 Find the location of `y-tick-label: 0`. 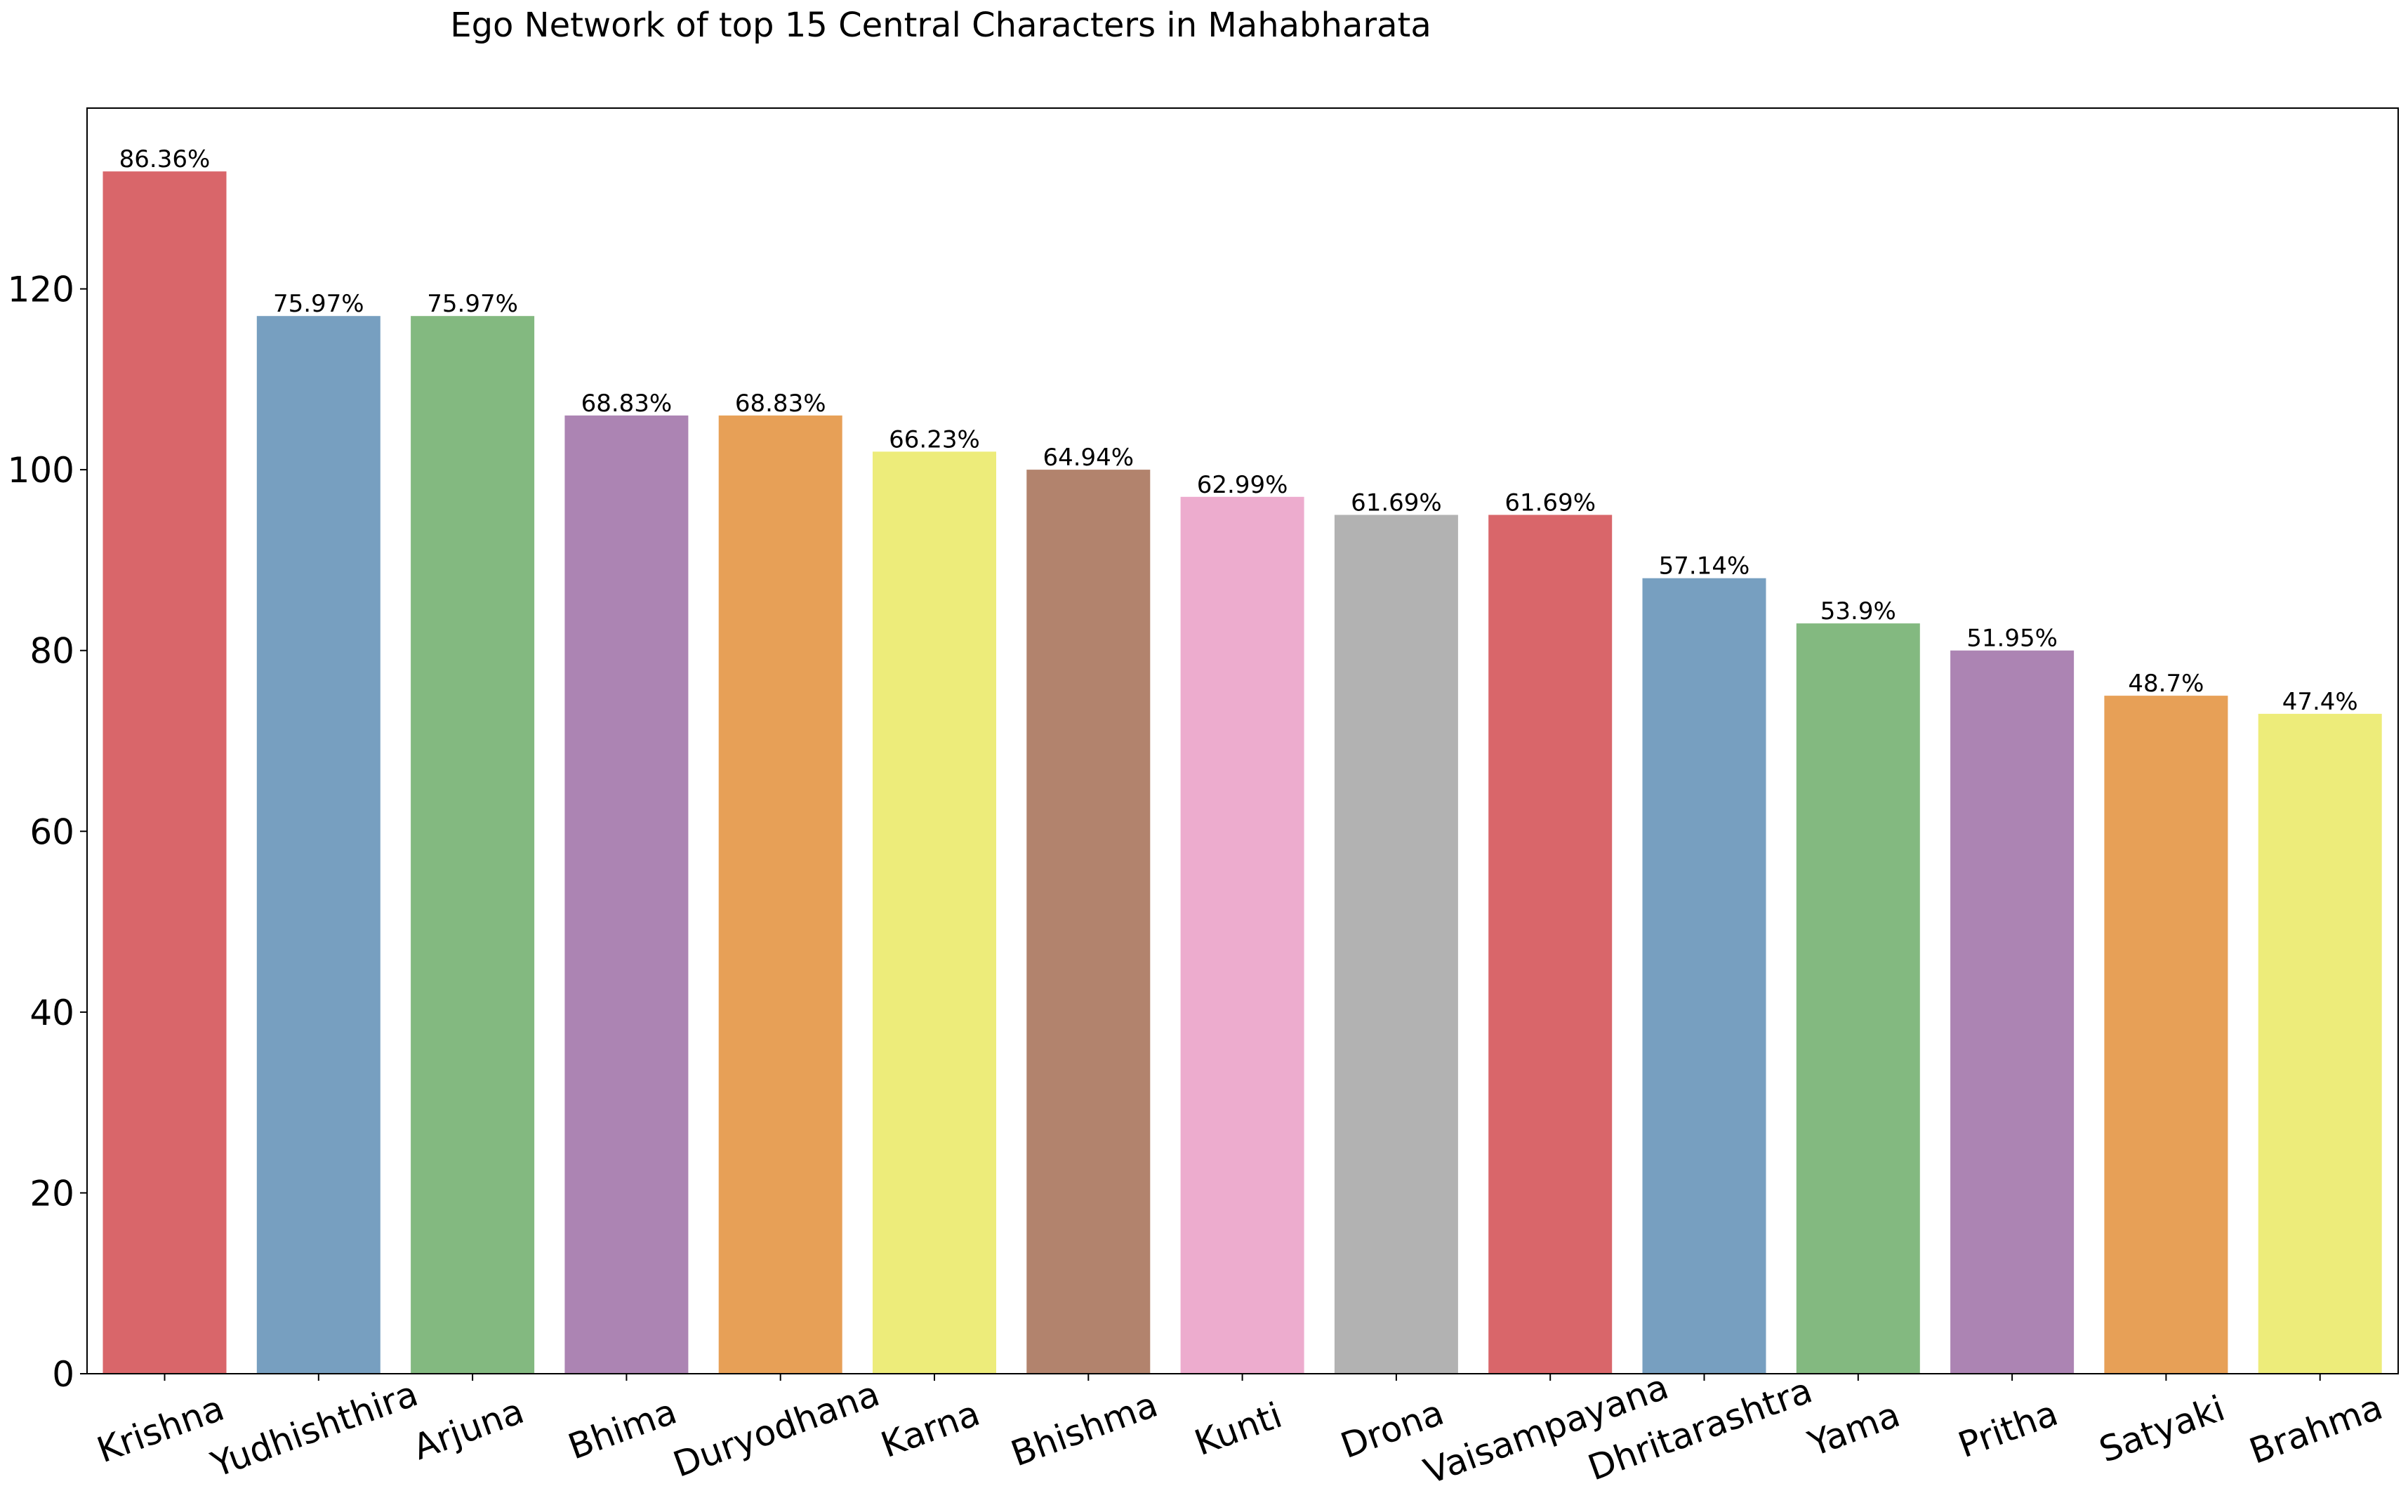

y-tick-label: 0 is located at coordinates (63, 1374).